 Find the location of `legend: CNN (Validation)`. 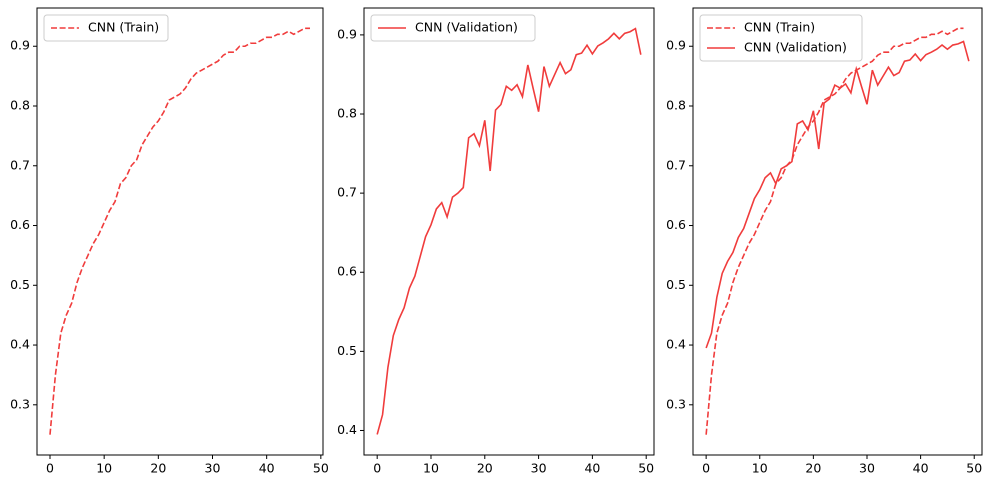

legend: CNN (Validation) is located at coordinates (453, 28).